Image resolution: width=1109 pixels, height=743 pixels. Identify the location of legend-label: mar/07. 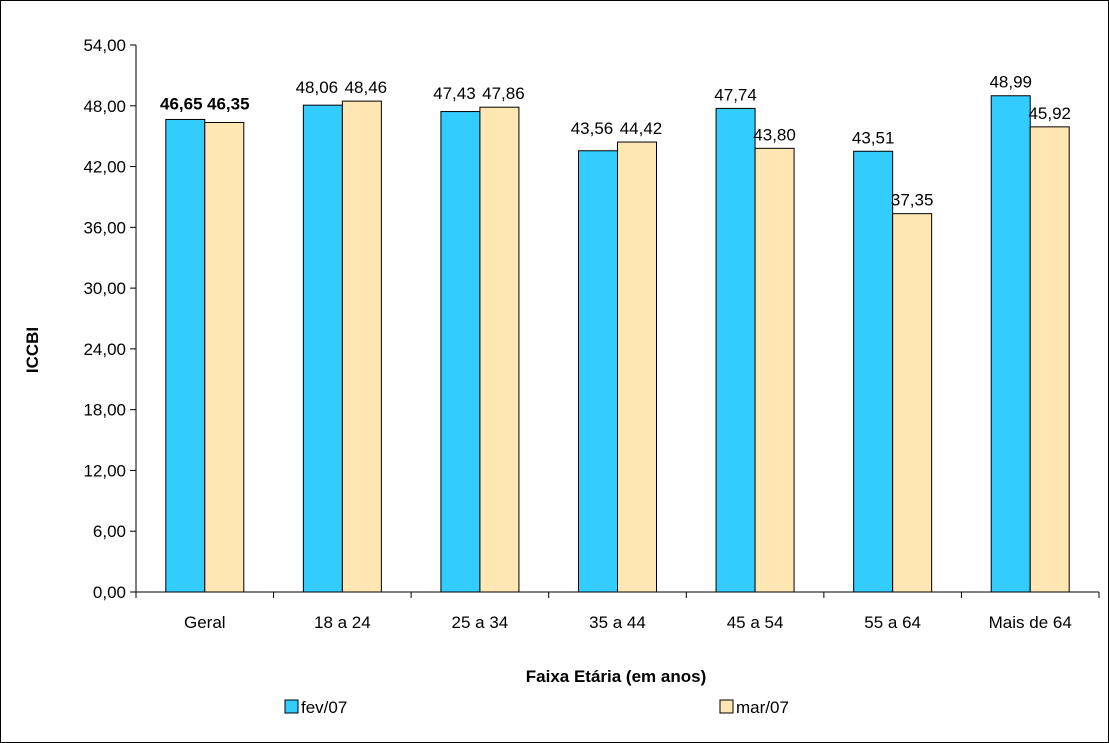
(762, 707).